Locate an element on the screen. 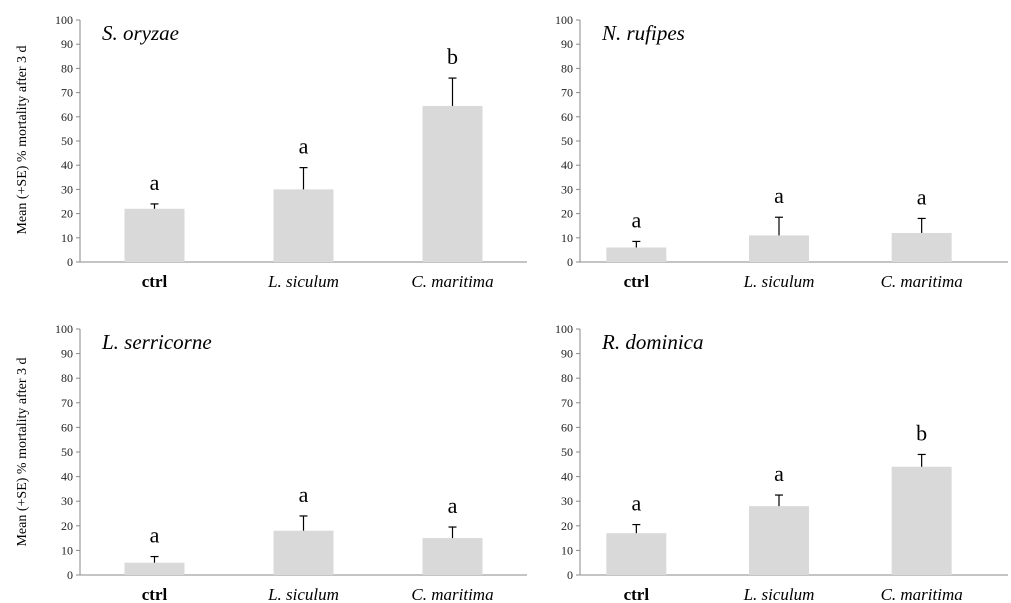 This screenshot has height=603, width=1011. panel-title: N. rufipes is located at coordinates (643, 33).